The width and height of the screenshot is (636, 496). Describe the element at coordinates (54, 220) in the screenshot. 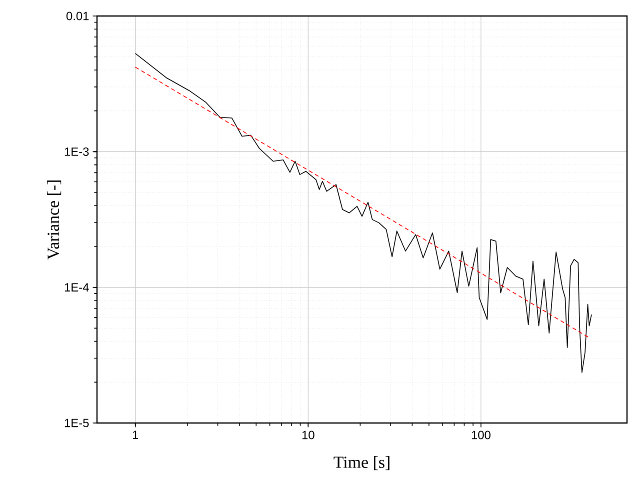

I see `y-axis-title: Variance [-]` at that location.